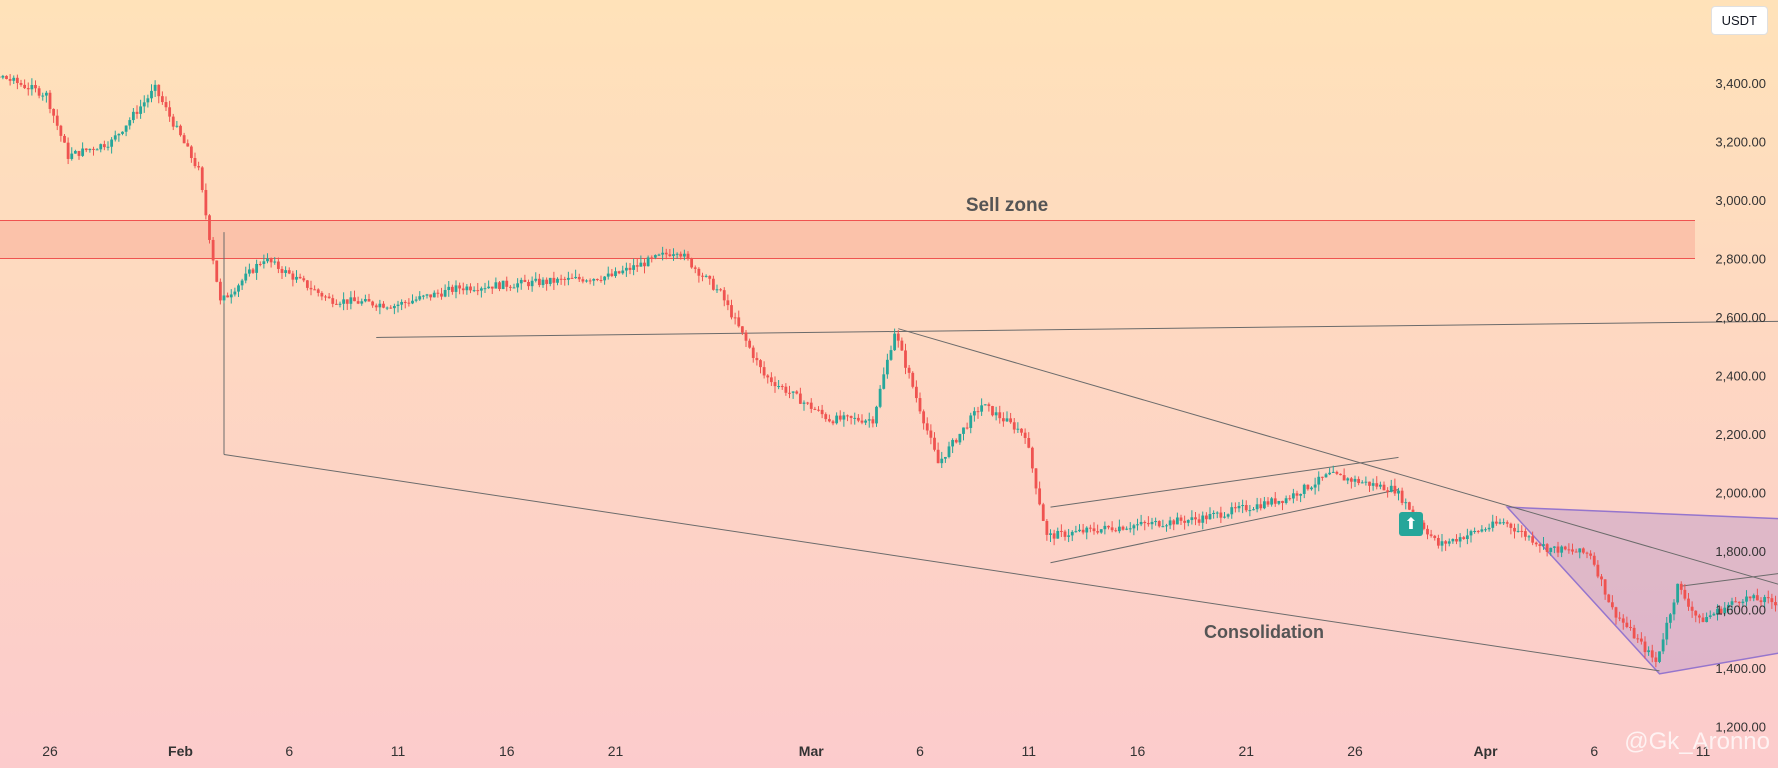  I want to click on y-tick-label: 3,000.00, so click(1740, 200).